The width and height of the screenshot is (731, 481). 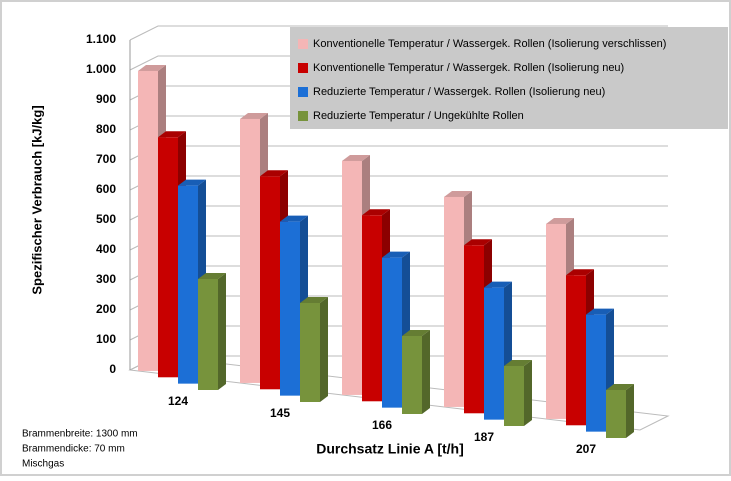 I want to click on y-tick-label: 0, so click(x=112, y=369).